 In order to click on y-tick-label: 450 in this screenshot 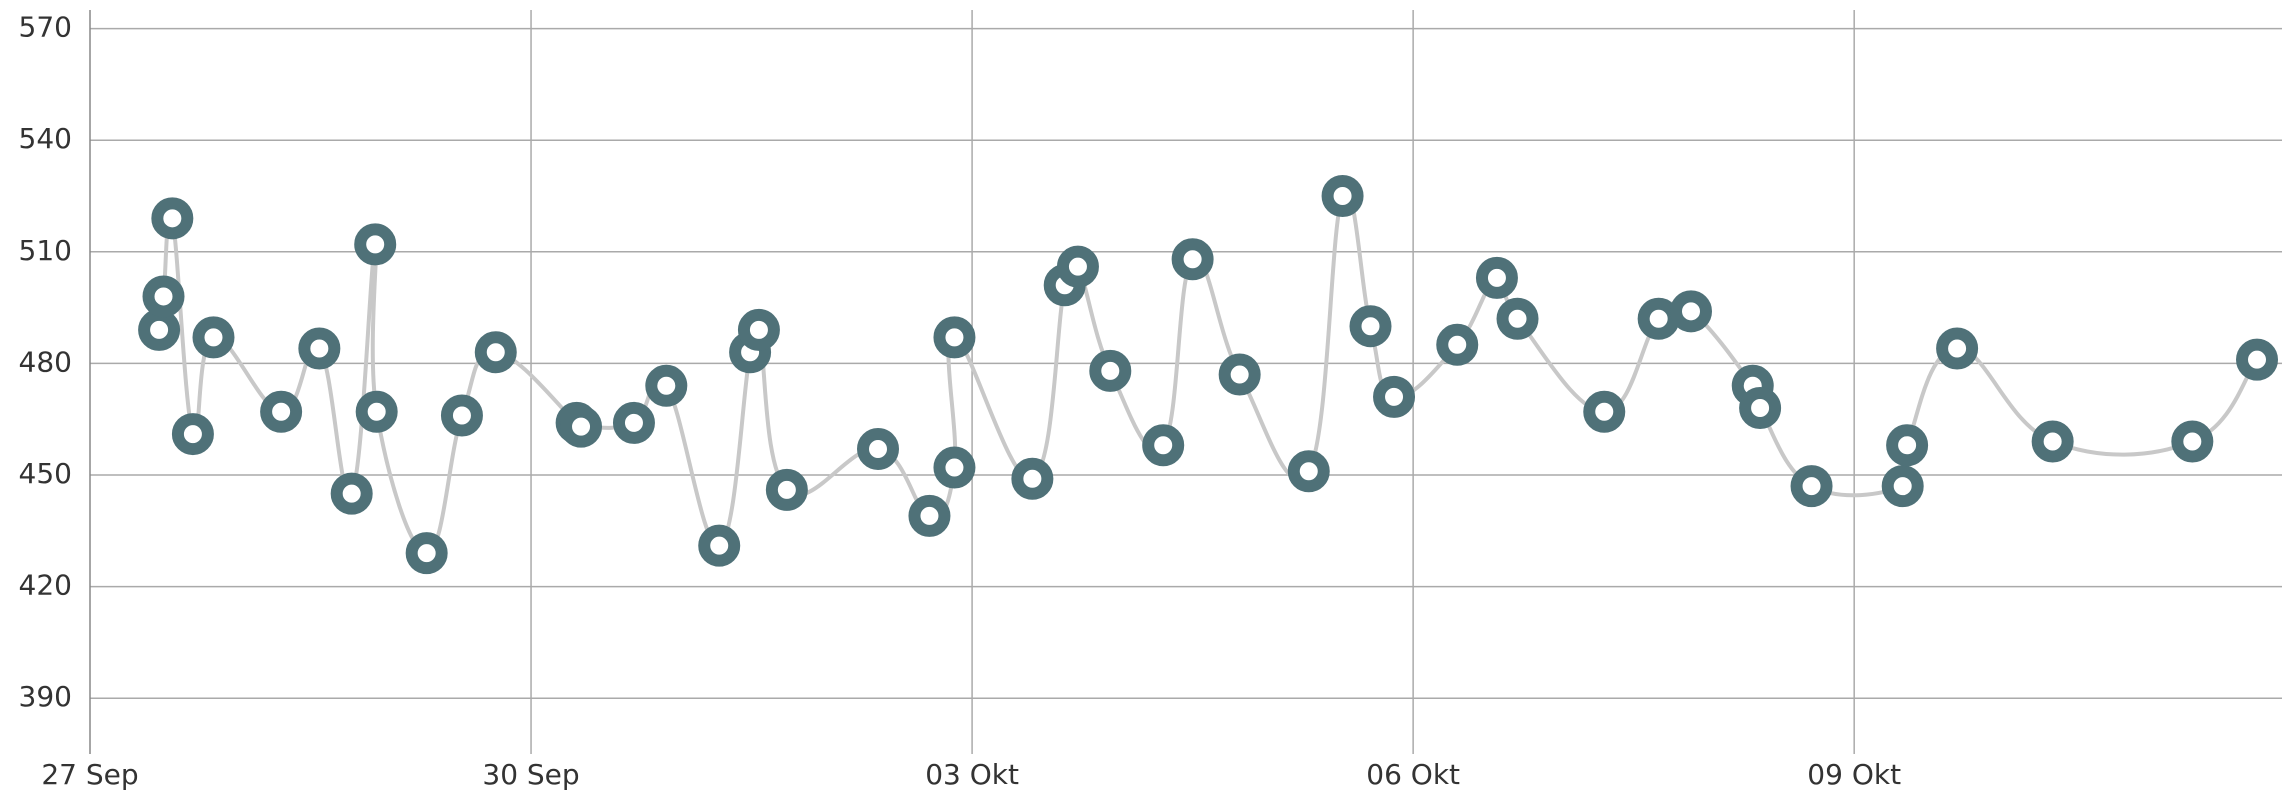, I will do `click(45, 473)`.